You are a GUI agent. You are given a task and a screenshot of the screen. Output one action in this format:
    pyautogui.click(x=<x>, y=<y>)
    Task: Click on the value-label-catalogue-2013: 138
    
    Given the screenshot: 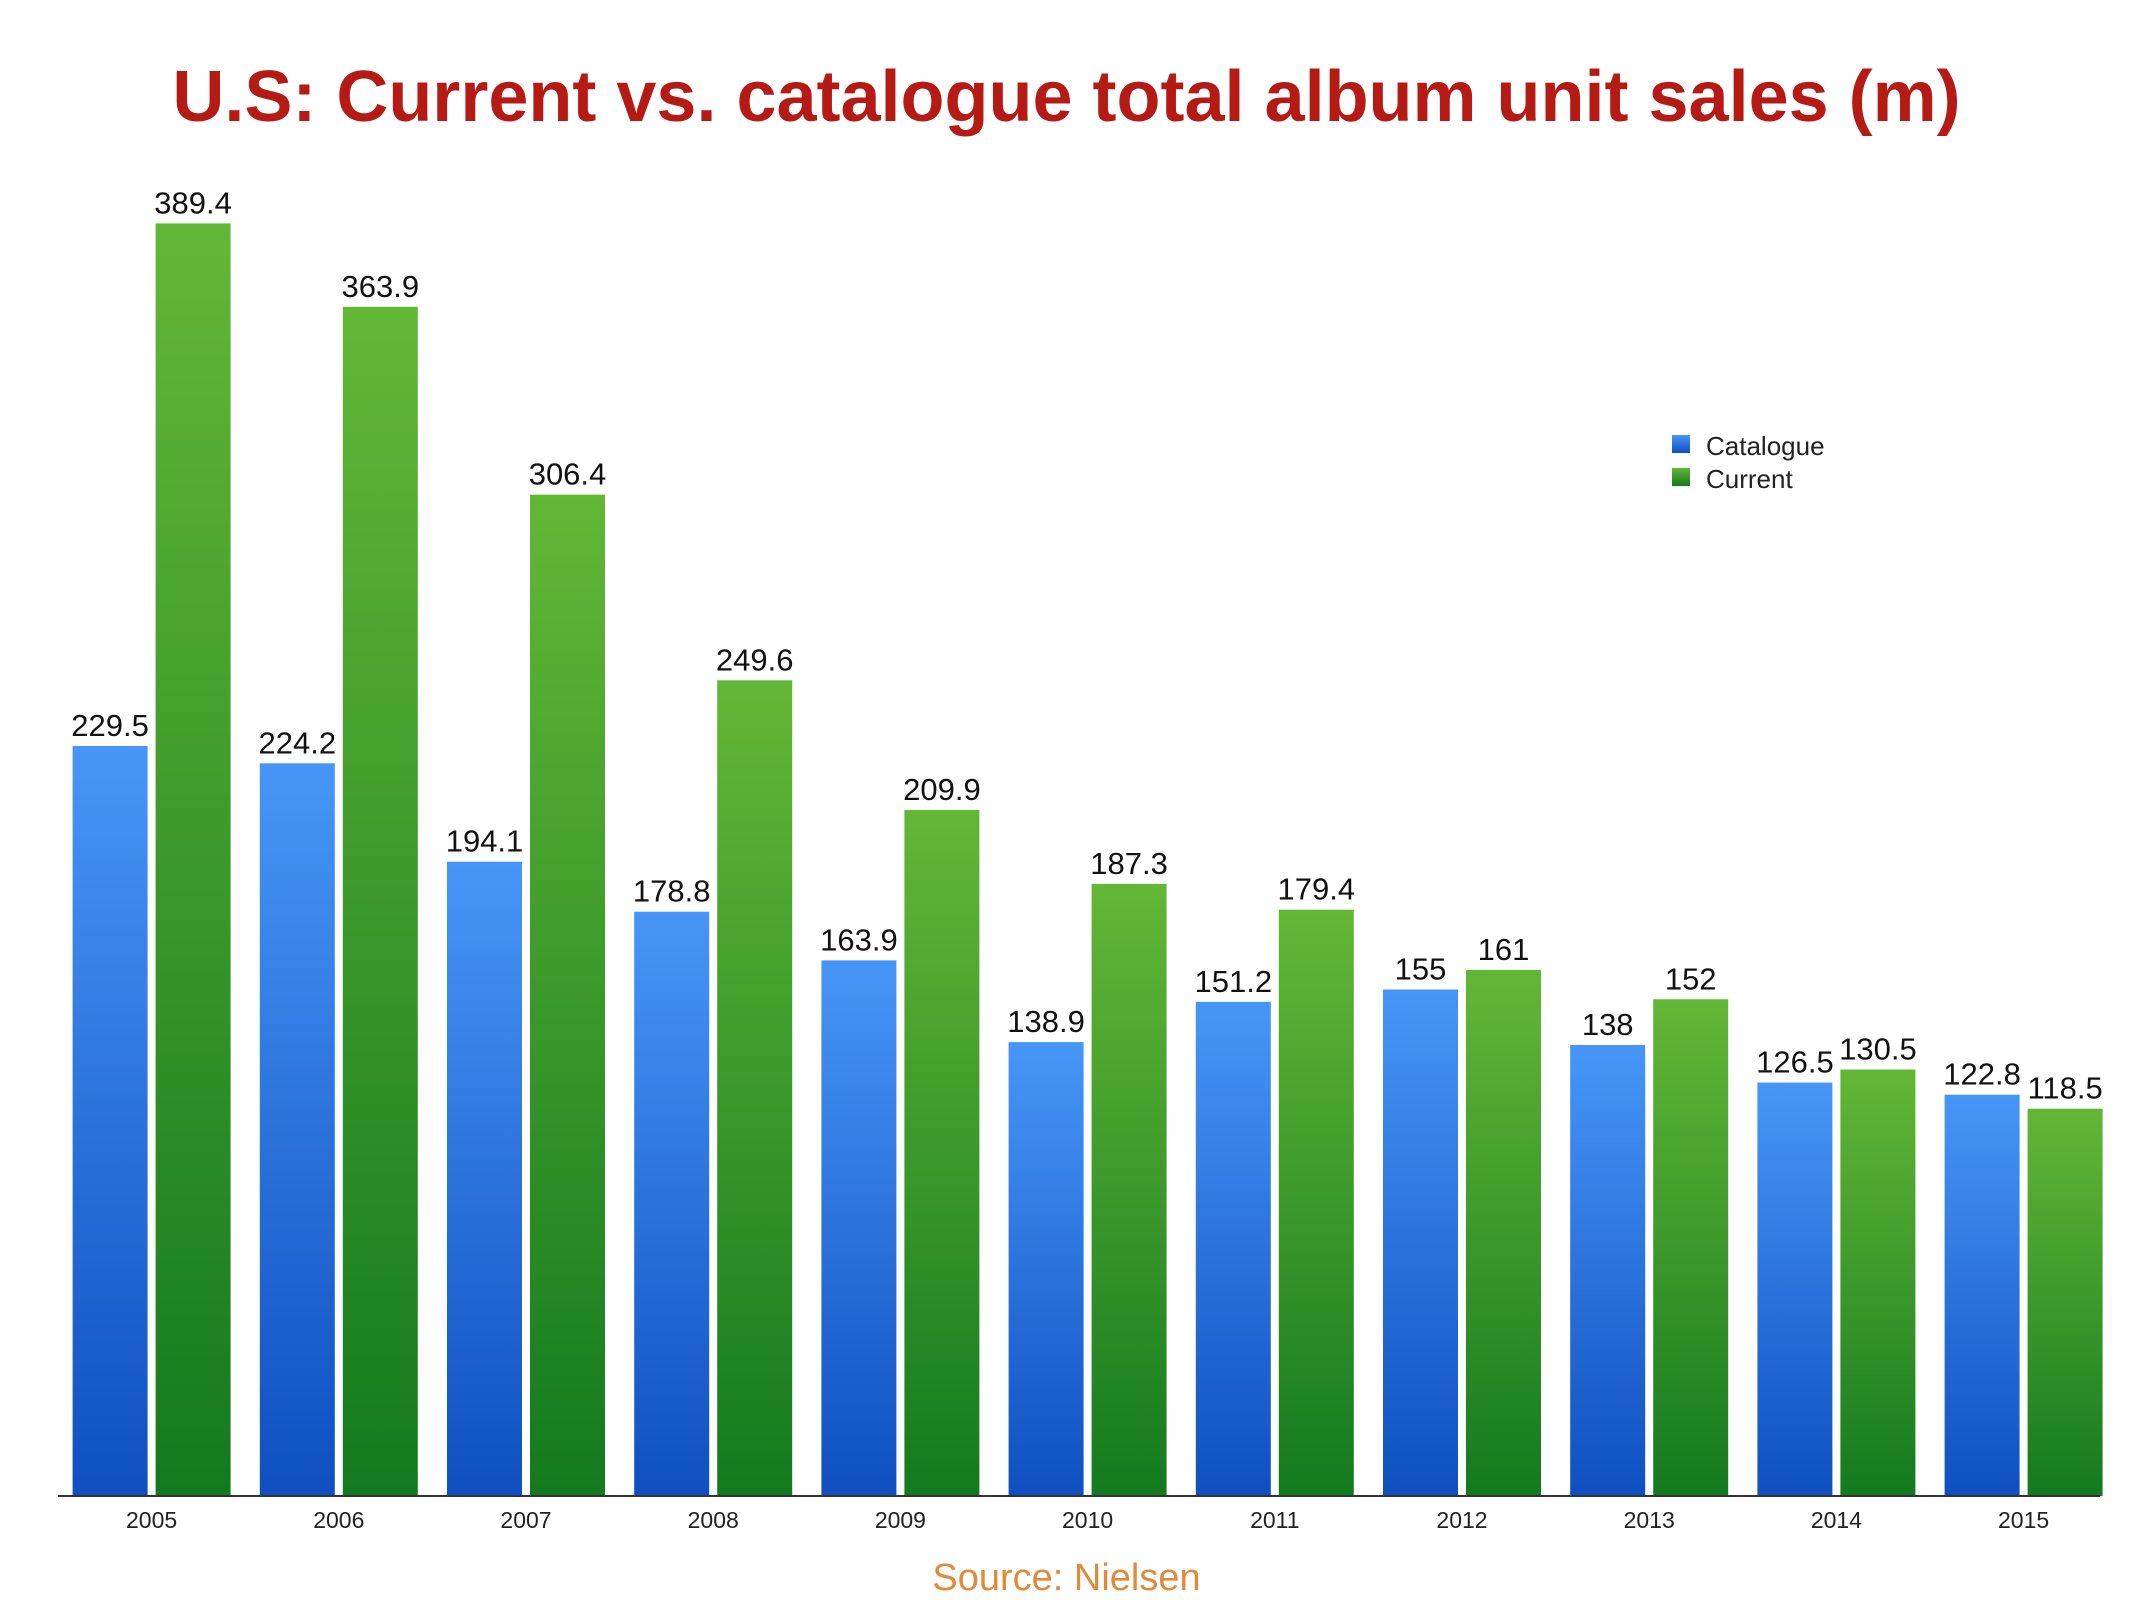 What is the action you would take?
    pyautogui.click(x=1608, y=1024)
    